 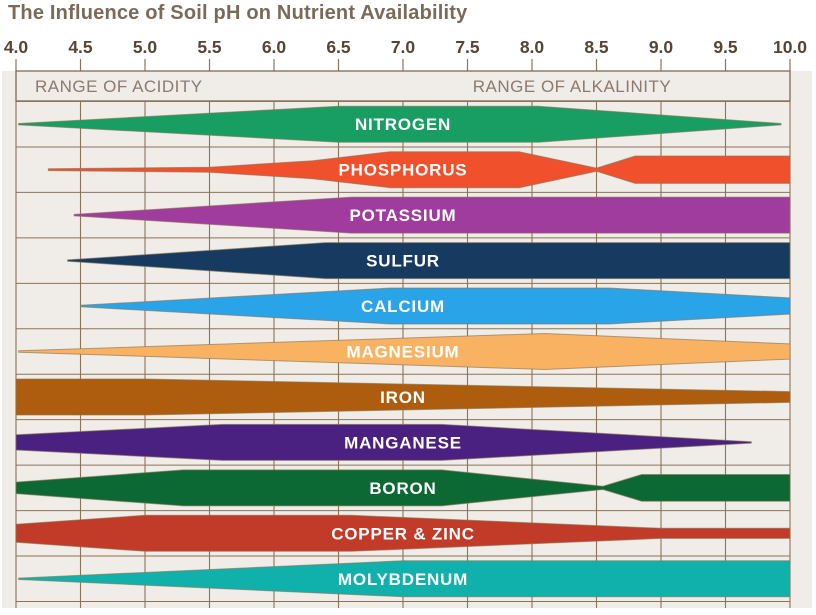 I want to click on band-label-potassium: POTASSIUM, so click(x=402, y=215).